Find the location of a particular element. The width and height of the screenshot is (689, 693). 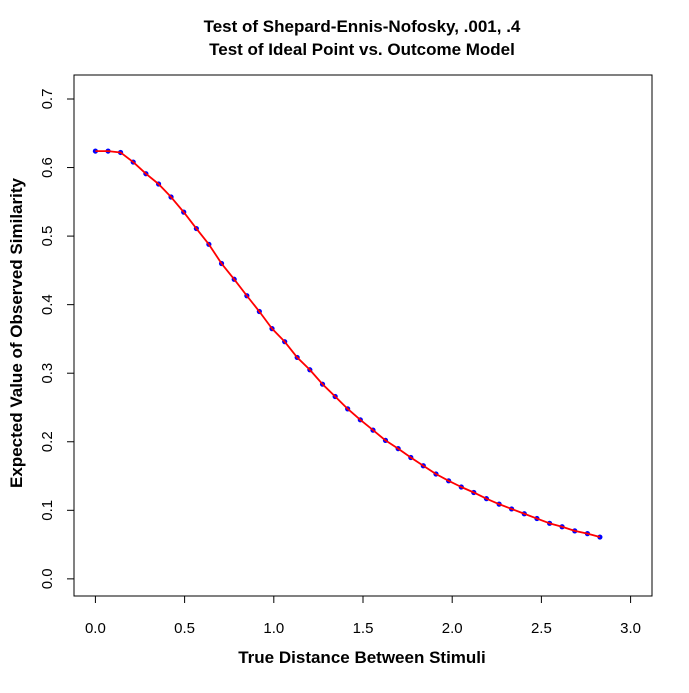

x-tick-label: 3.0 is located at coordinates (630, 628).